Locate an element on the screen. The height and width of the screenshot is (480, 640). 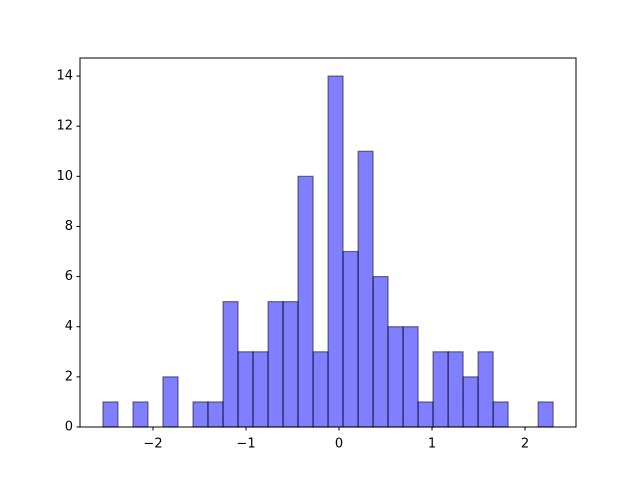
x-tick-label: −2 is located at coordinates (152, 444).